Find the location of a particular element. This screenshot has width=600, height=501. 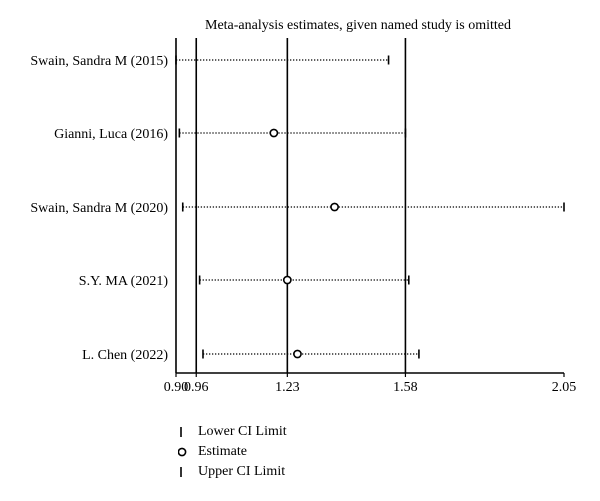

upper-ci-marker-icon is located at coordinates (187, 472).